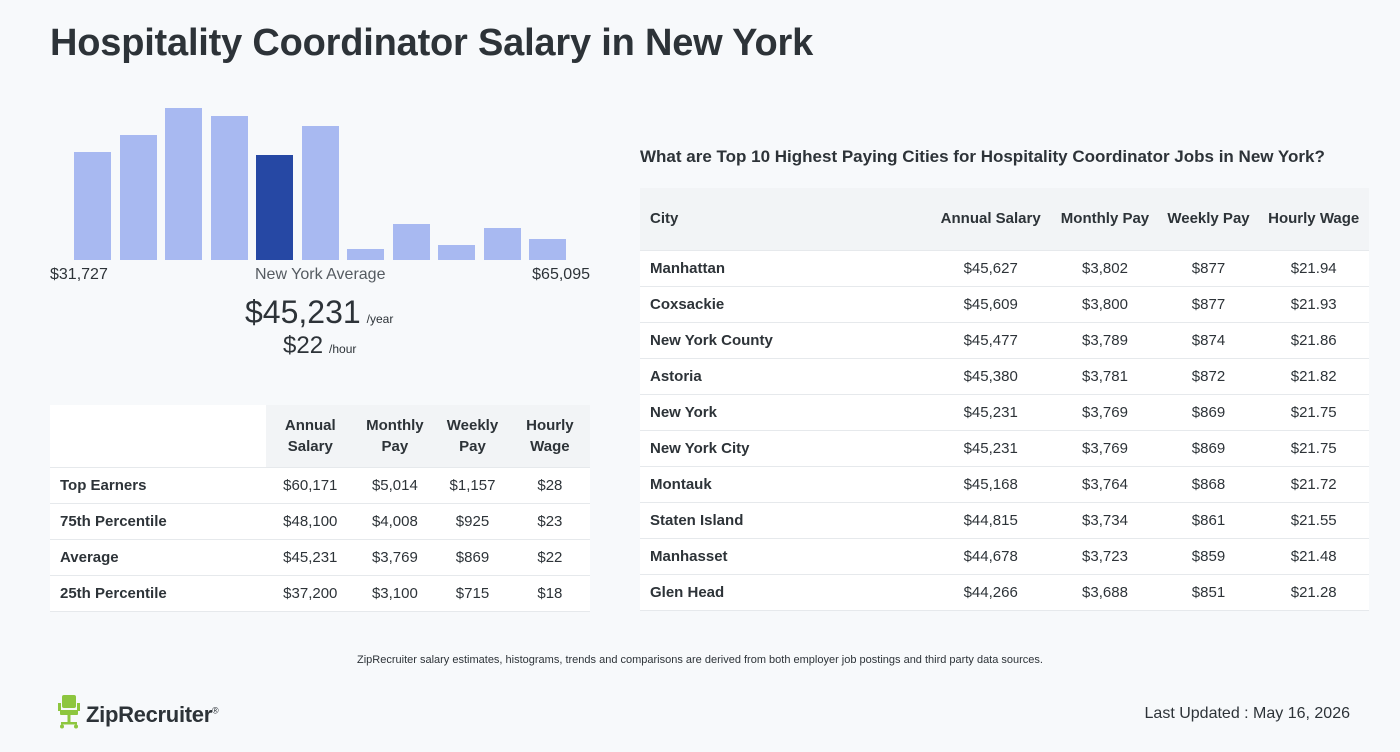 This screenshot has width=1400, height=752. I want to click on city-cell: $861, so click(1208, 520).